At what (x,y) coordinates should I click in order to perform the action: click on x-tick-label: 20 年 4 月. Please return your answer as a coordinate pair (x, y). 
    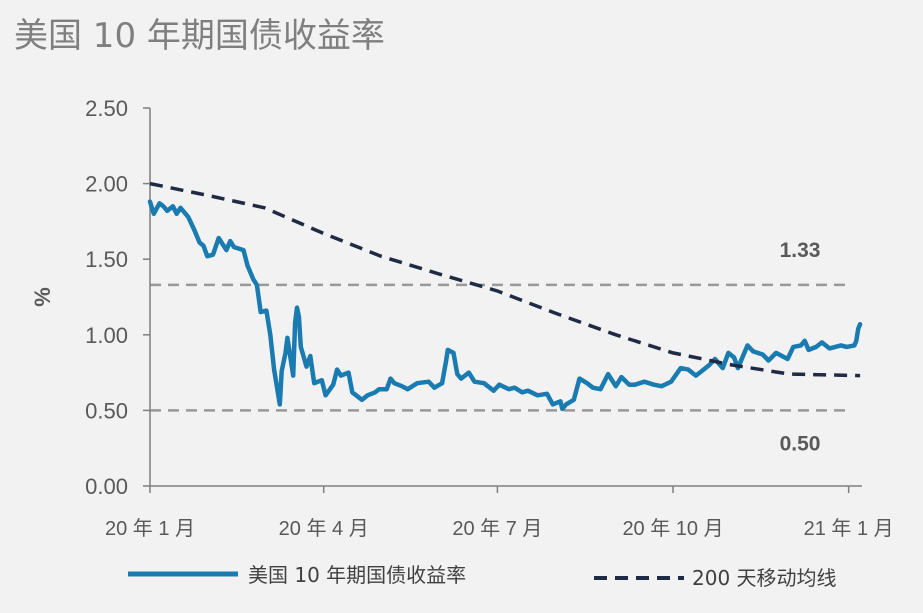
    Looking at the image, I should click on (324, 528).